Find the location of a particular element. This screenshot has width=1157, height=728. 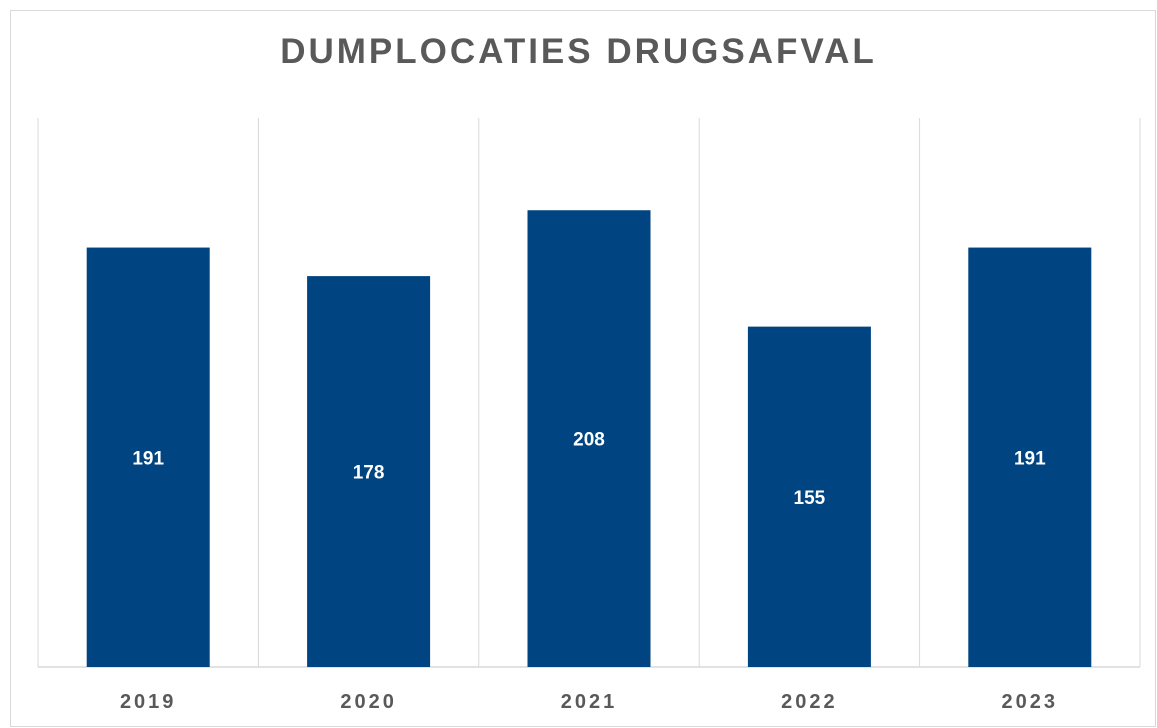

tick-label-2023: 2023 is located at coordinates (1030, 702).